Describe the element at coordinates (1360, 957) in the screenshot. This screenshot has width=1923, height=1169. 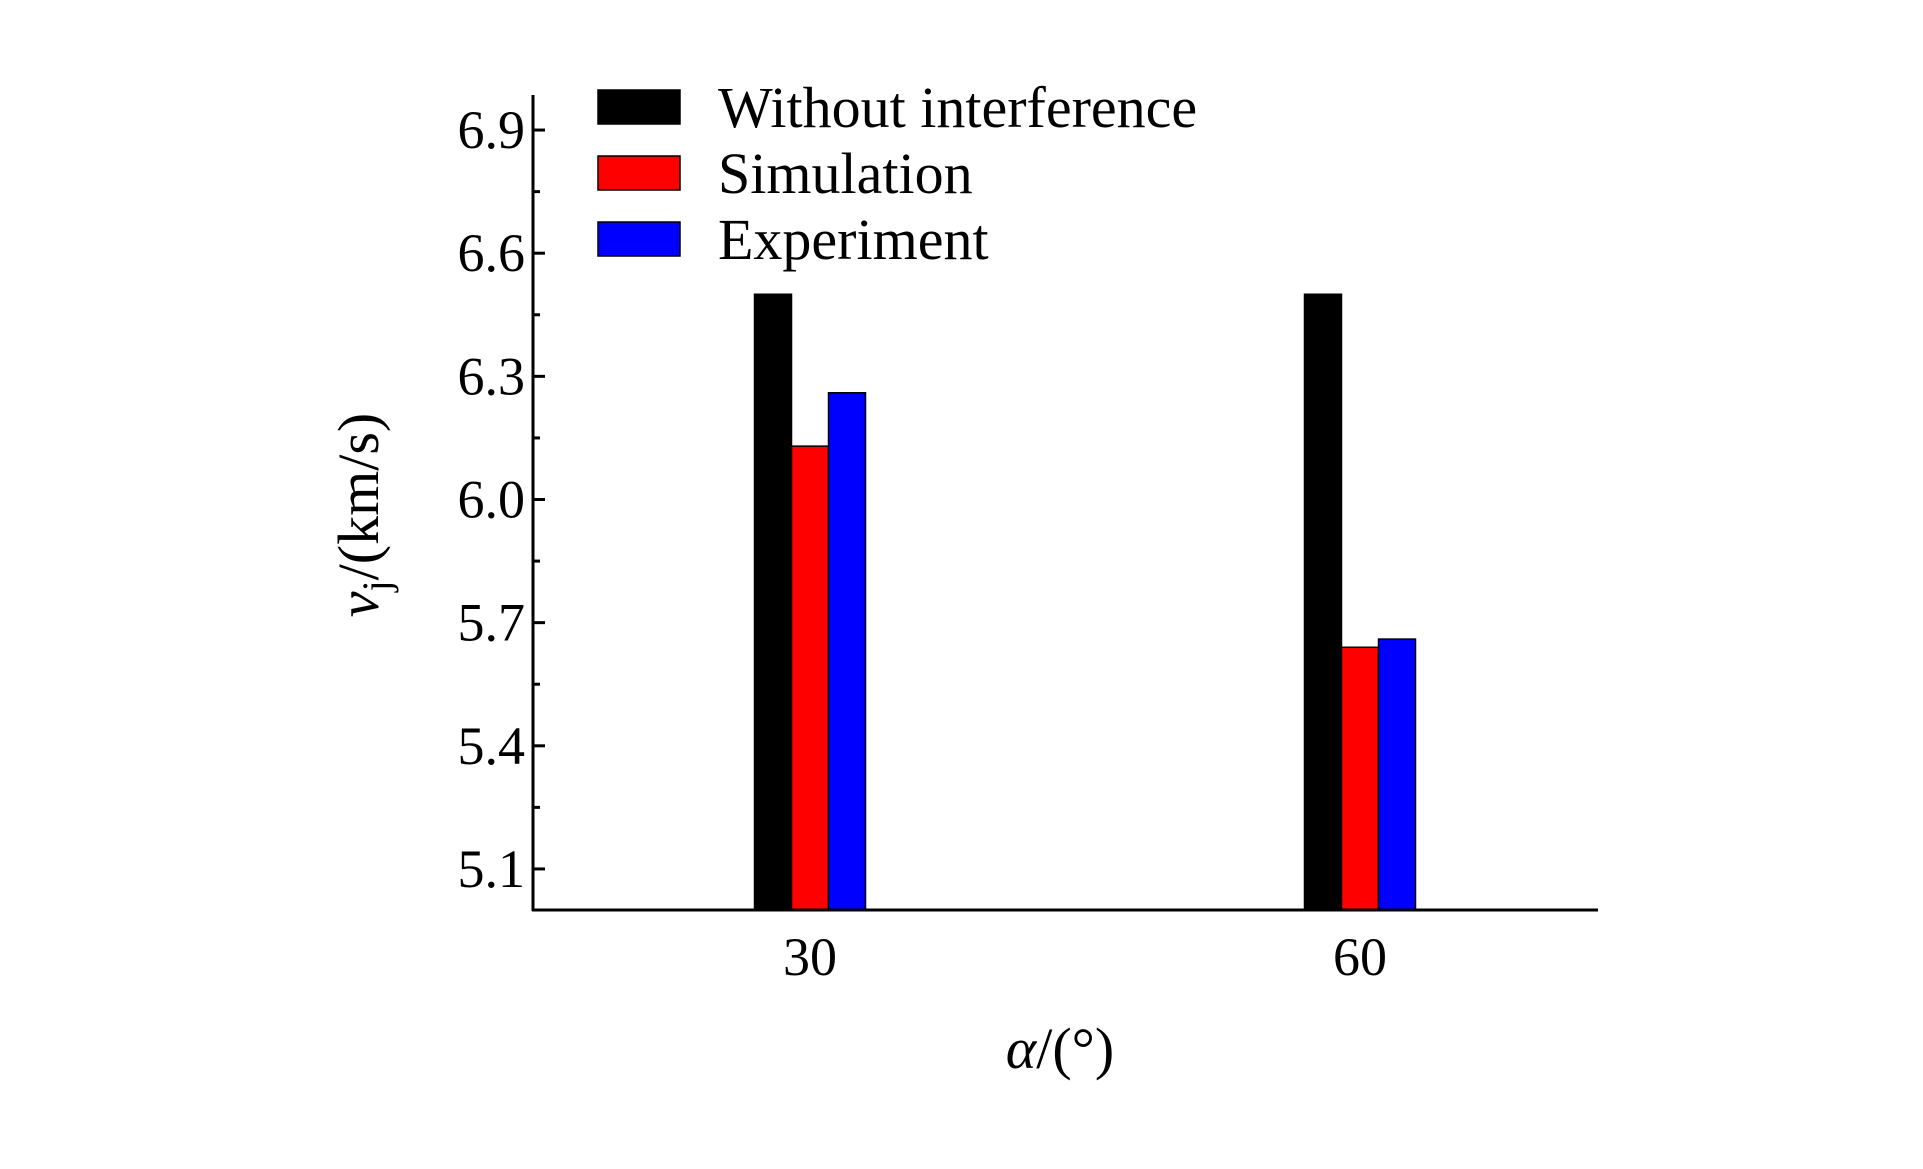
I see `x-tick-label: 60` at that location.